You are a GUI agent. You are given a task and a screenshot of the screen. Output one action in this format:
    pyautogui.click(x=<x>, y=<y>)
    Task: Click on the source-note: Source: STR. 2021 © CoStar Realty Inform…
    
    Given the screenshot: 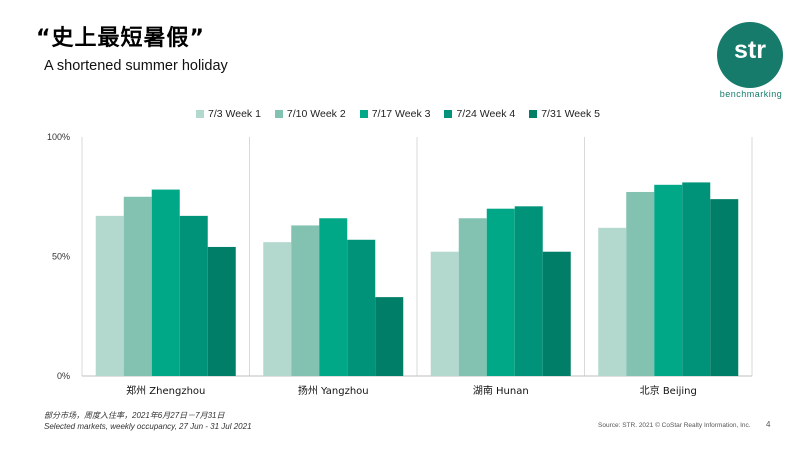 What is the action you would take?
    pyautogui.click(x=674, y=425)
    